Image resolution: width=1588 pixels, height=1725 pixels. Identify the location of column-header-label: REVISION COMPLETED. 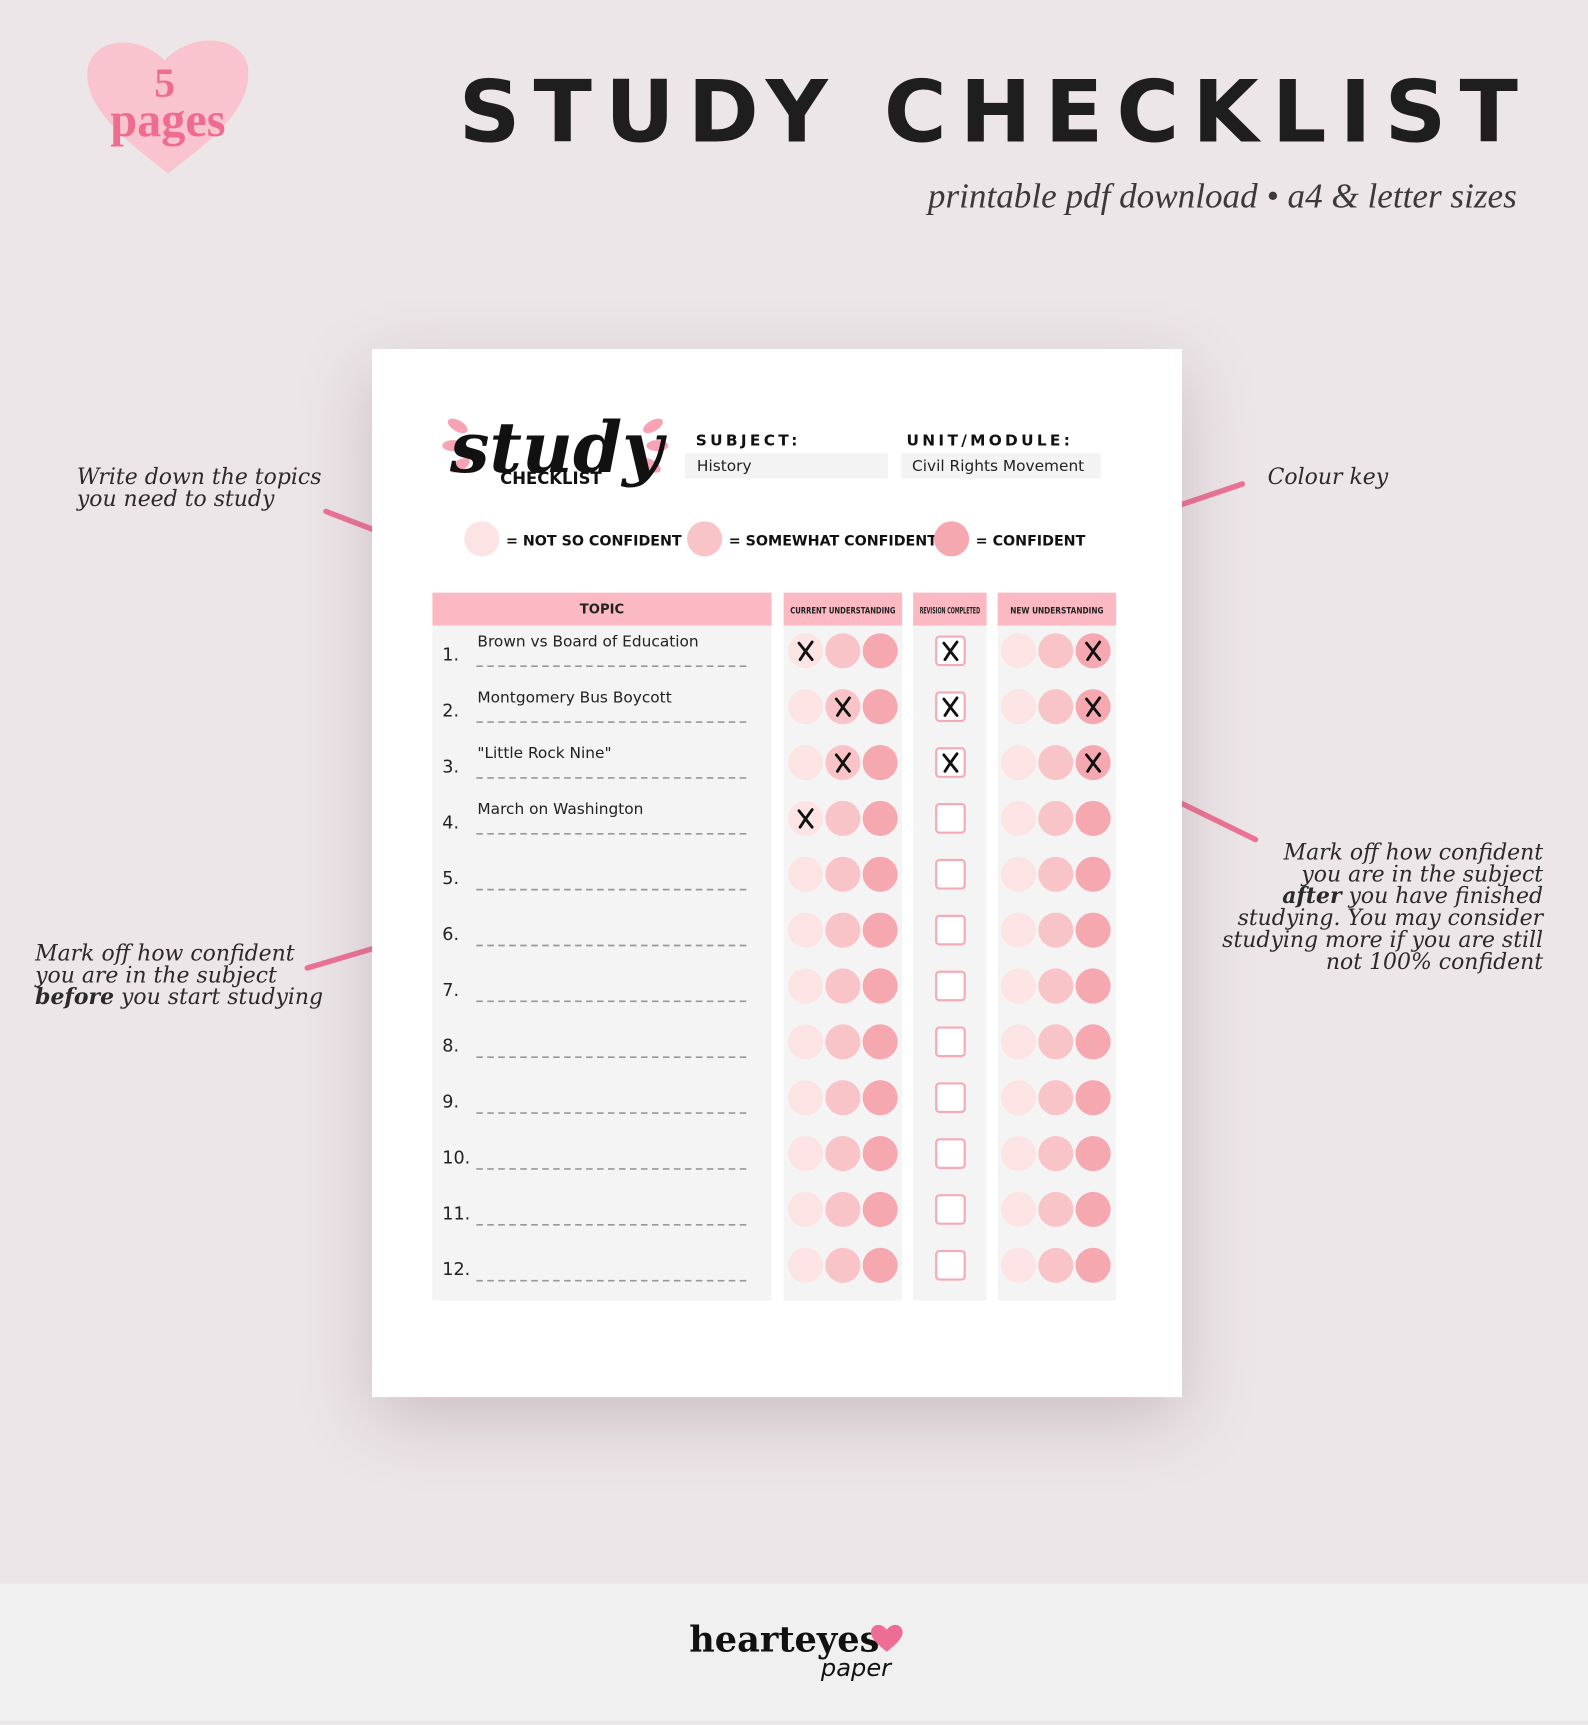
(950, 612).